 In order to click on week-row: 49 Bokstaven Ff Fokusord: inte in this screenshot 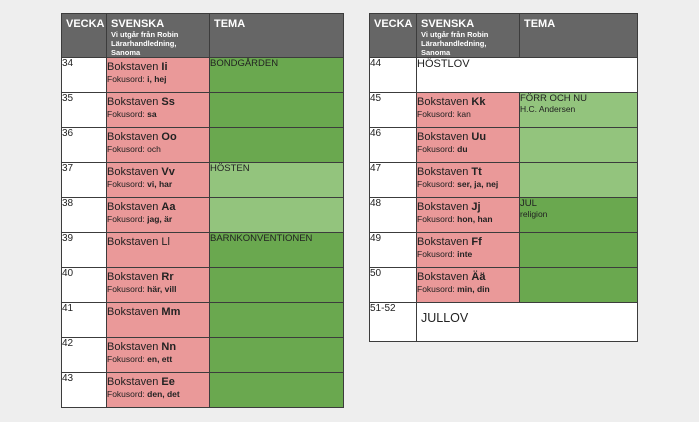, I will do `click(503, 250)`.